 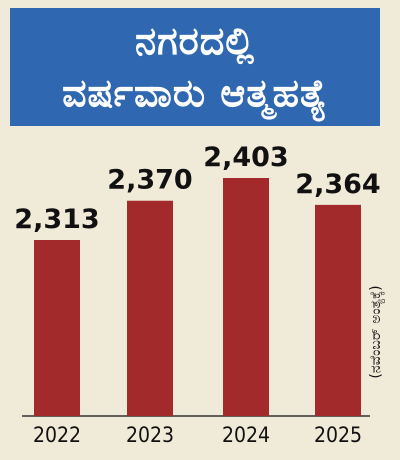 What do you see at coordinates (57, 435) in the screenshot?
I see `year-label-2022: 2022` at bounding box center [57, 435].